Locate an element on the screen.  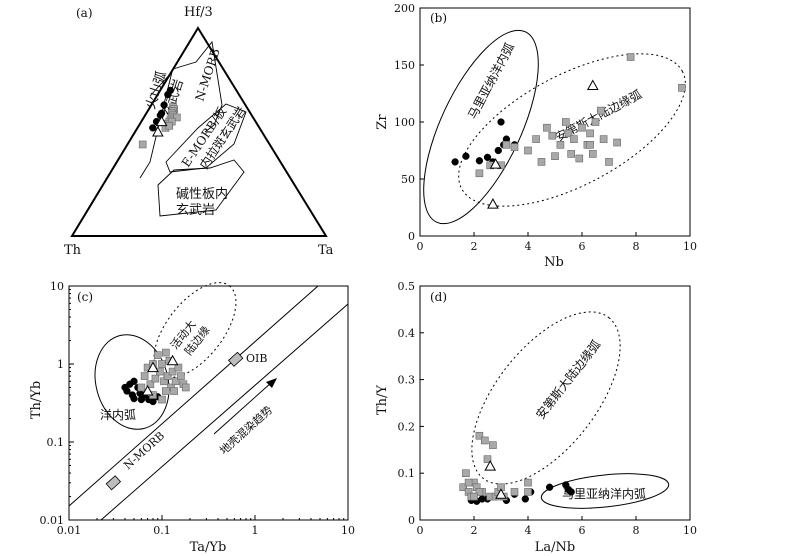
field-boundary-nmorb is located at coordinates (197, 86).